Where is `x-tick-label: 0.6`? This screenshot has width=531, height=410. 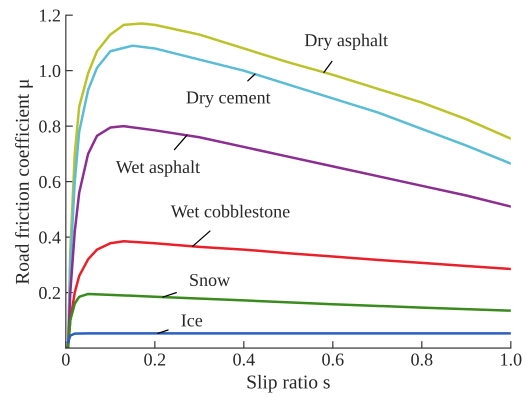 x-tick-label: 0.6 is located at coordinates (333, 359).